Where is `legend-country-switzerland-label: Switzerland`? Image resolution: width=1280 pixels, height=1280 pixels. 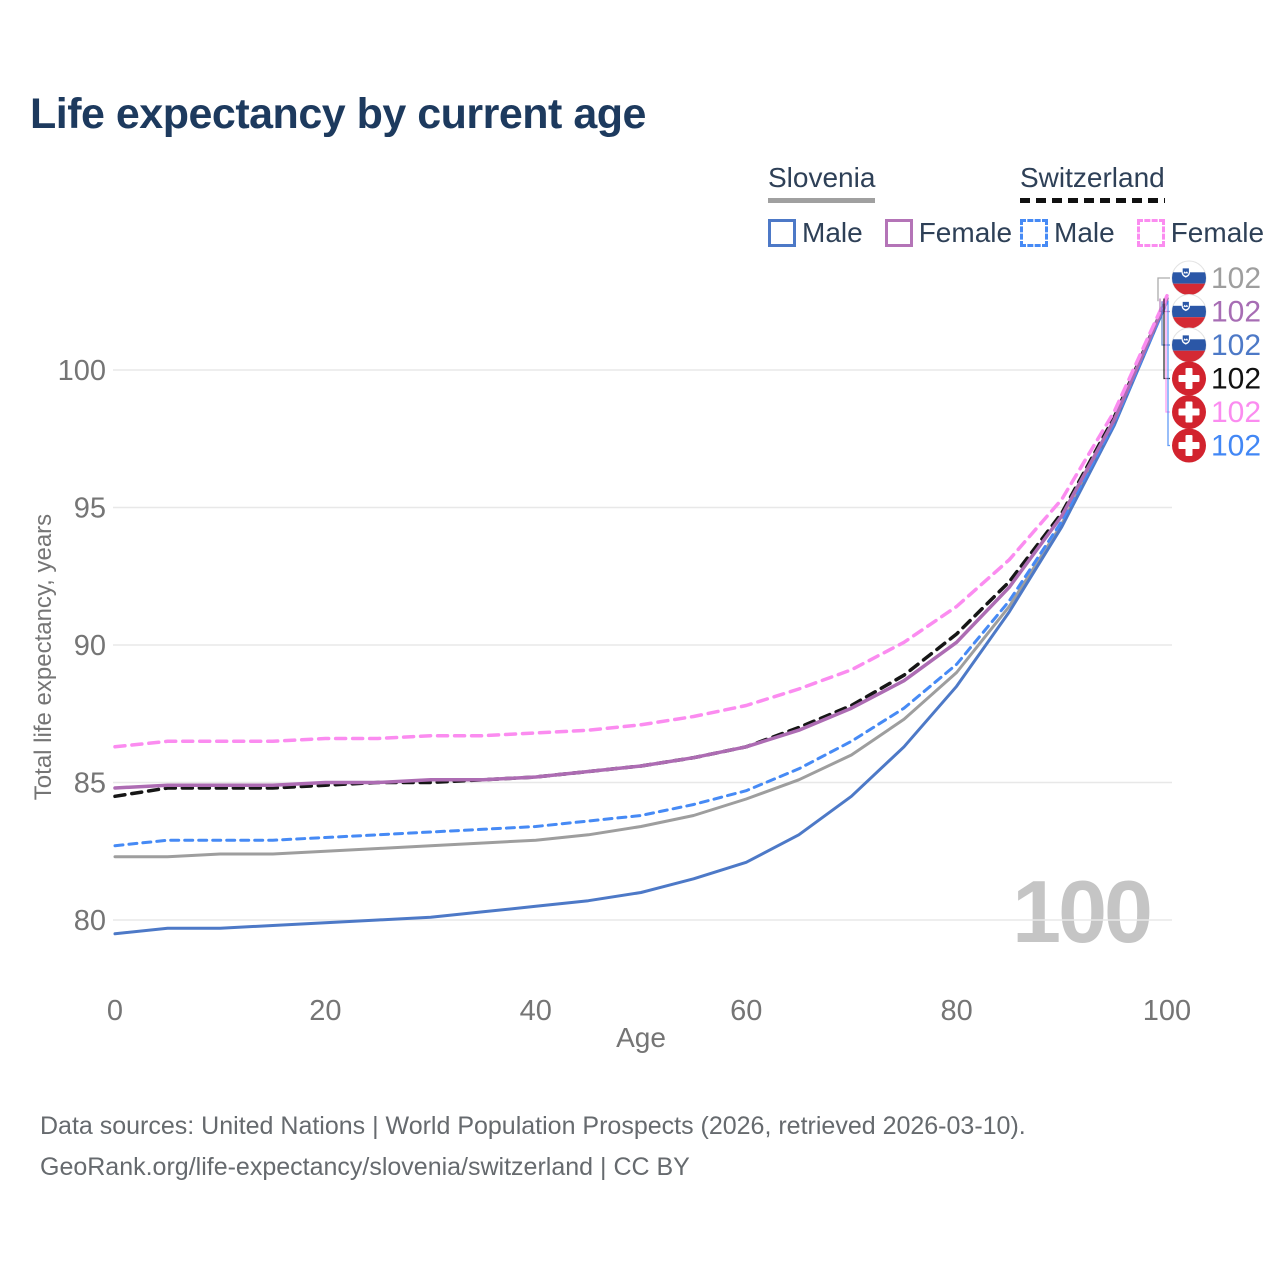
legend-country-switzerland-label: Switzerland is located at coordinates (1092, 177).